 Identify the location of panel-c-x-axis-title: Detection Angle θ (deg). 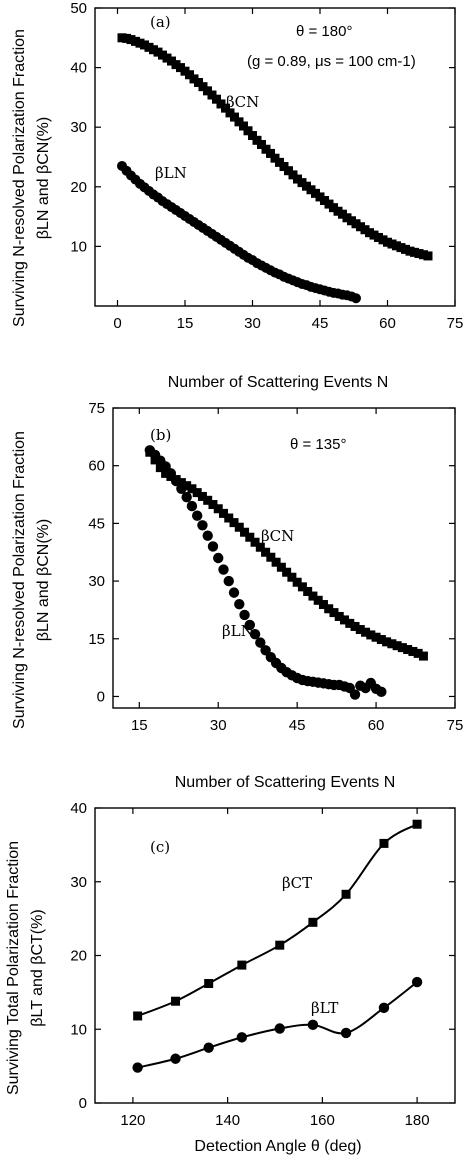
(277, 1146).